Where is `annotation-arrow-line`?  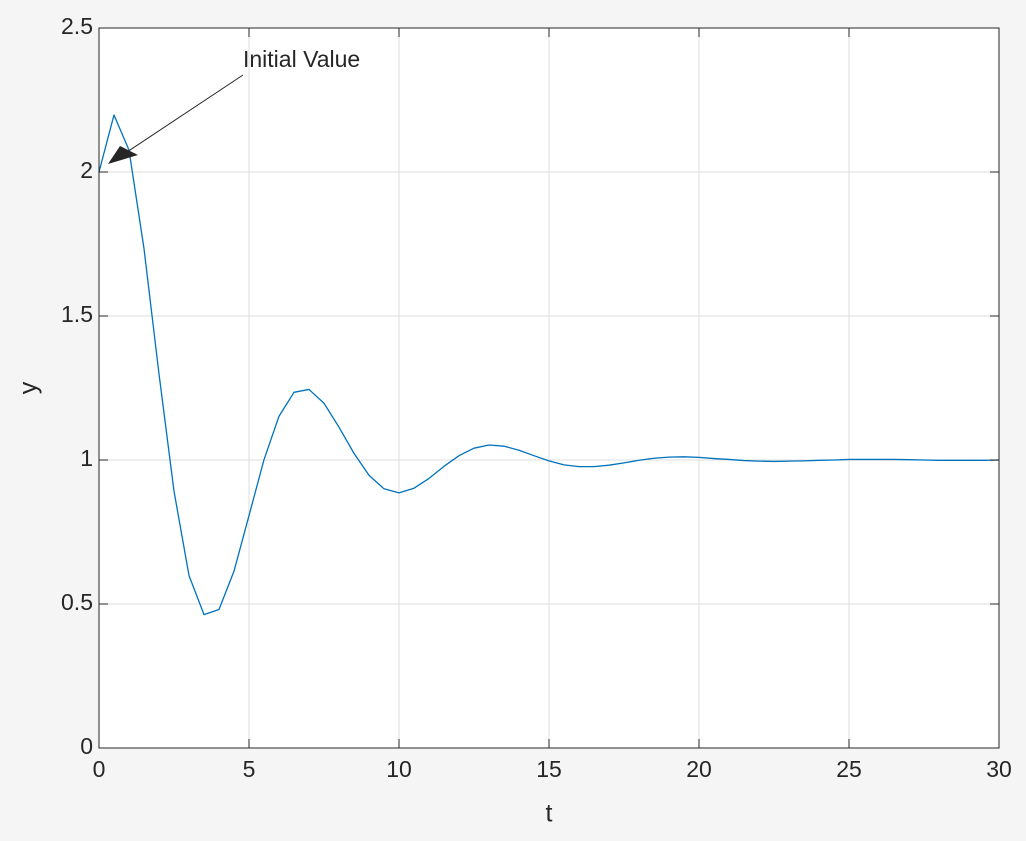 annotation-arrow-line is located at coordinates (183, 114).